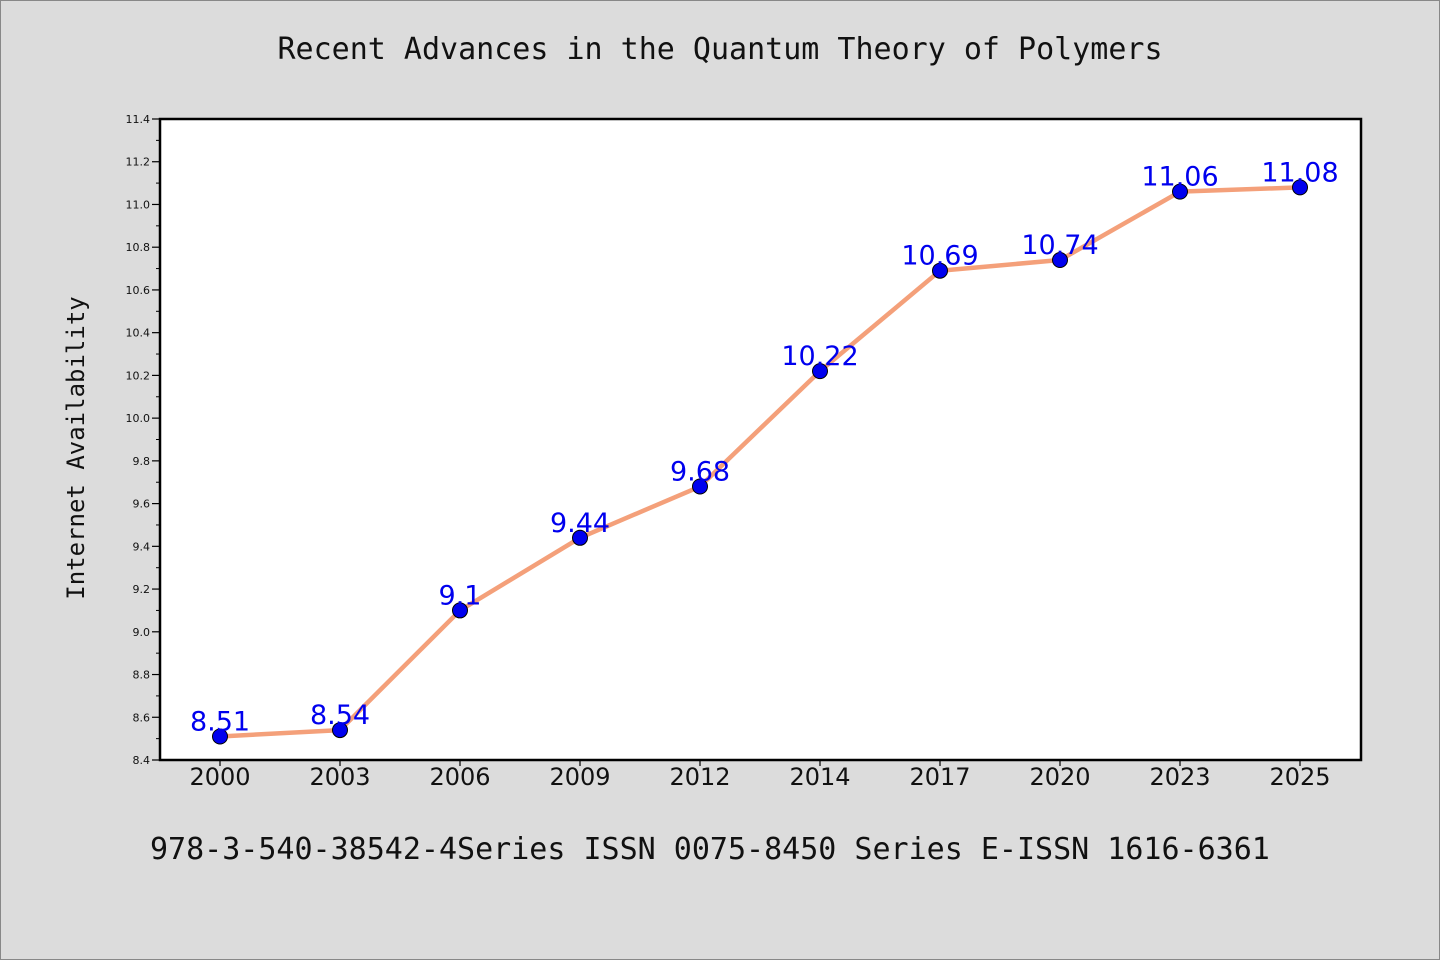 This screenshot has height=960, width=1440. I want to click on y-tick-label: 8.4, so click(142, 760).